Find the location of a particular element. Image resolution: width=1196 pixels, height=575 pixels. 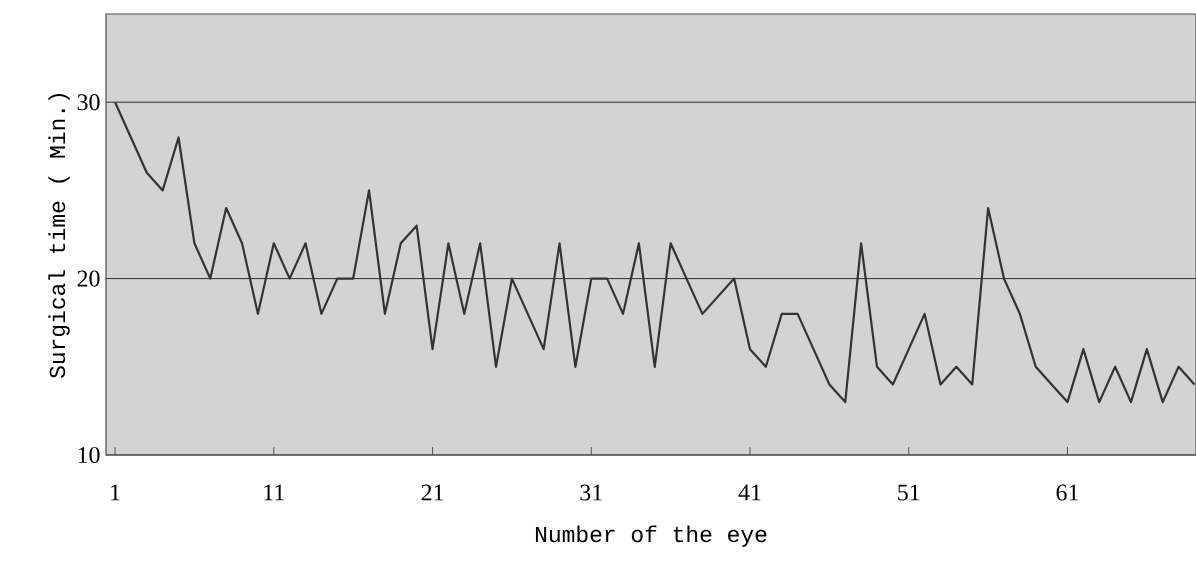

x-axis-title: Number of the eye is located at coordinates (651, 536).